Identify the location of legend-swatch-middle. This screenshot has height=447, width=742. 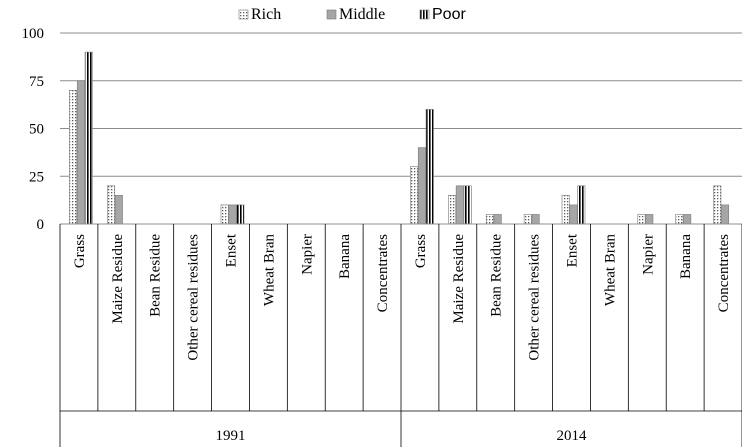
(331, 14).